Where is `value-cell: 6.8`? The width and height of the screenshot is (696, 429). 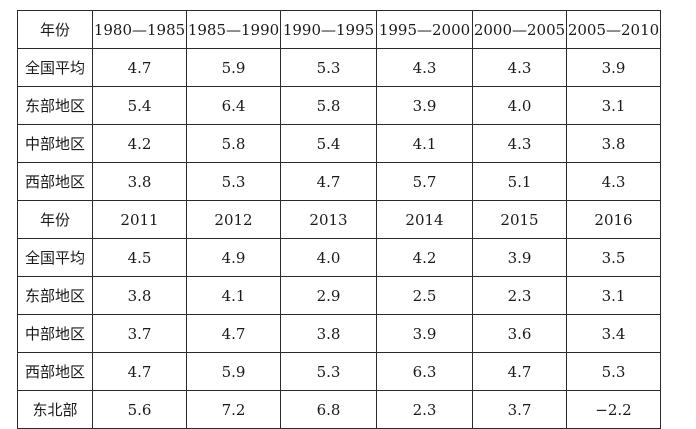 value-cell: 6.8 is located at coordinates (328, 409).